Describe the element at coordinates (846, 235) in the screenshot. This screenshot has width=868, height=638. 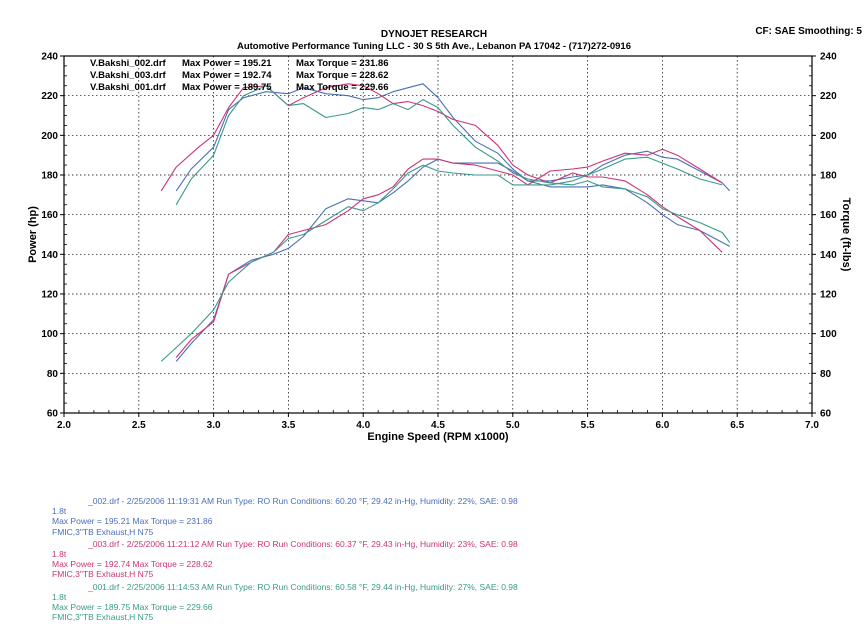
I see `y2-axis-title: Torque (ft-lbs)` at that location.